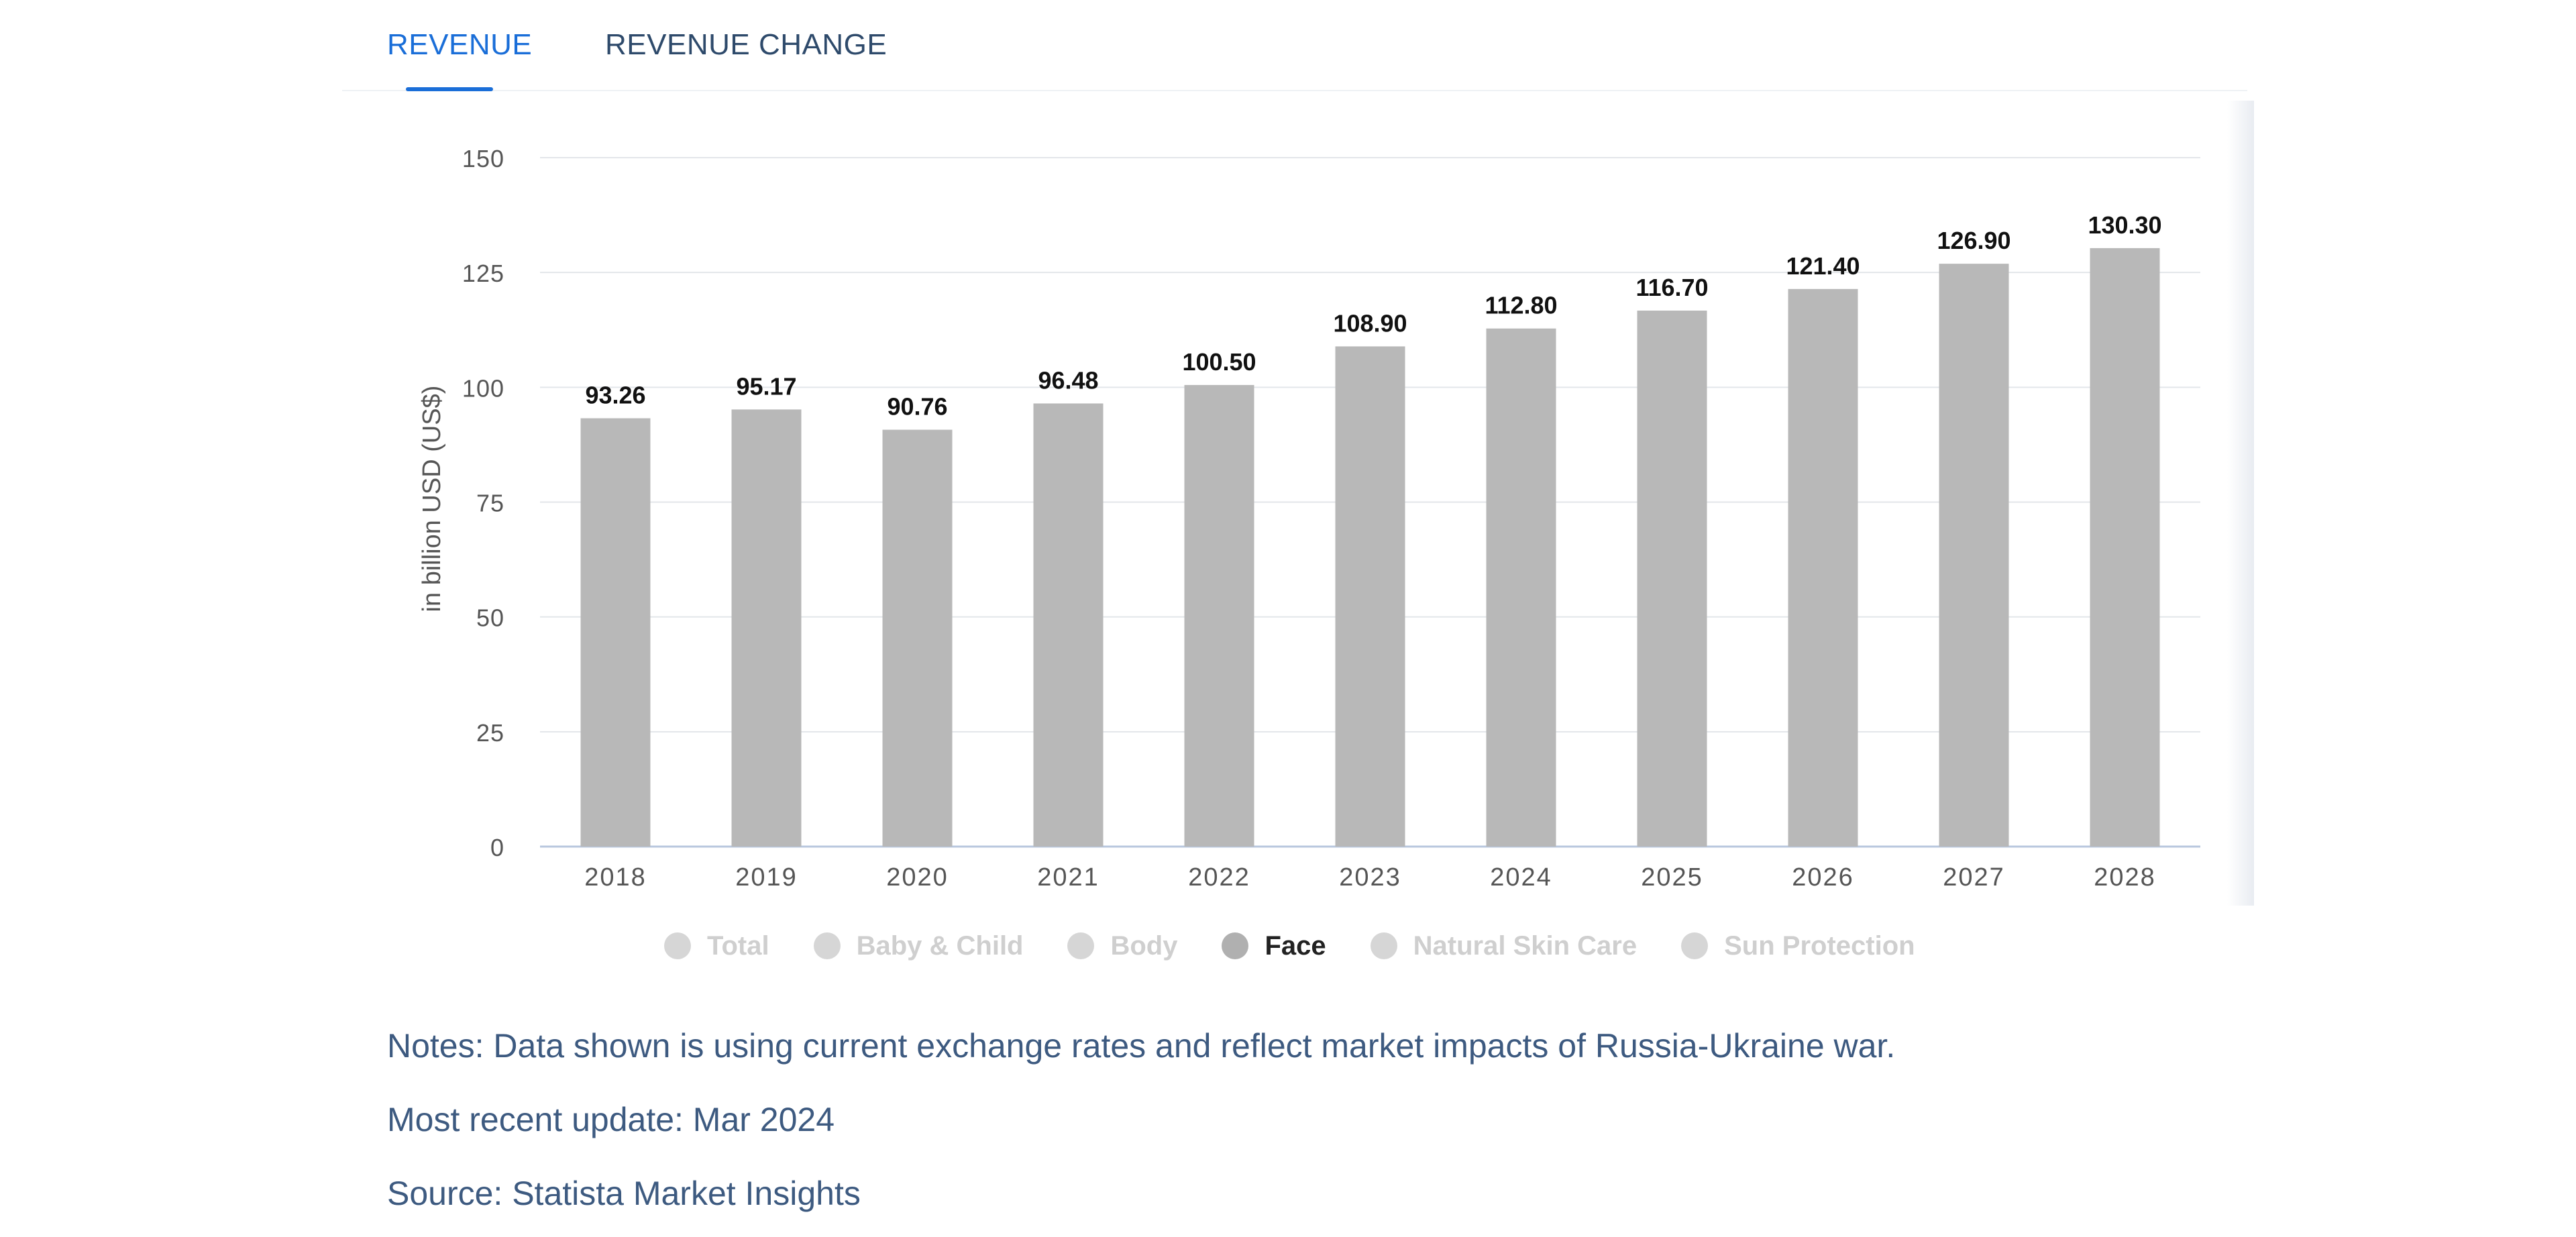  What do you see at coordinates (615, 395) in the screenshot?
I see `bar-value-label: 93.26` at bounding box center [615, 395].